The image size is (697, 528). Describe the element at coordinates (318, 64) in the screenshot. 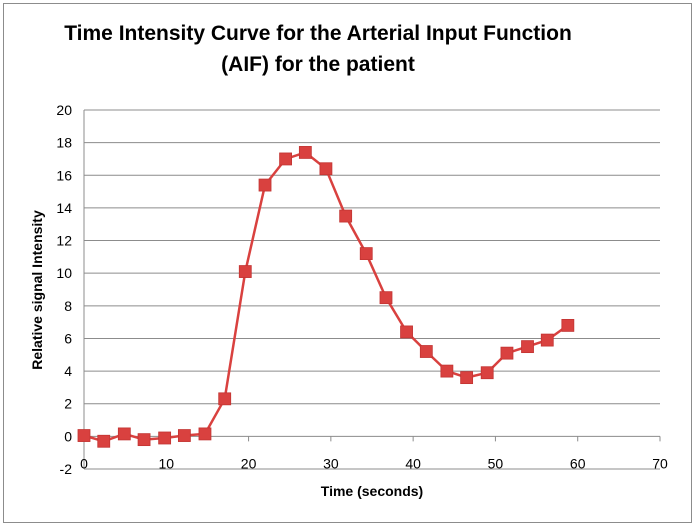

I see `chart-title-line-2: (AIF) for the patient` at that location.